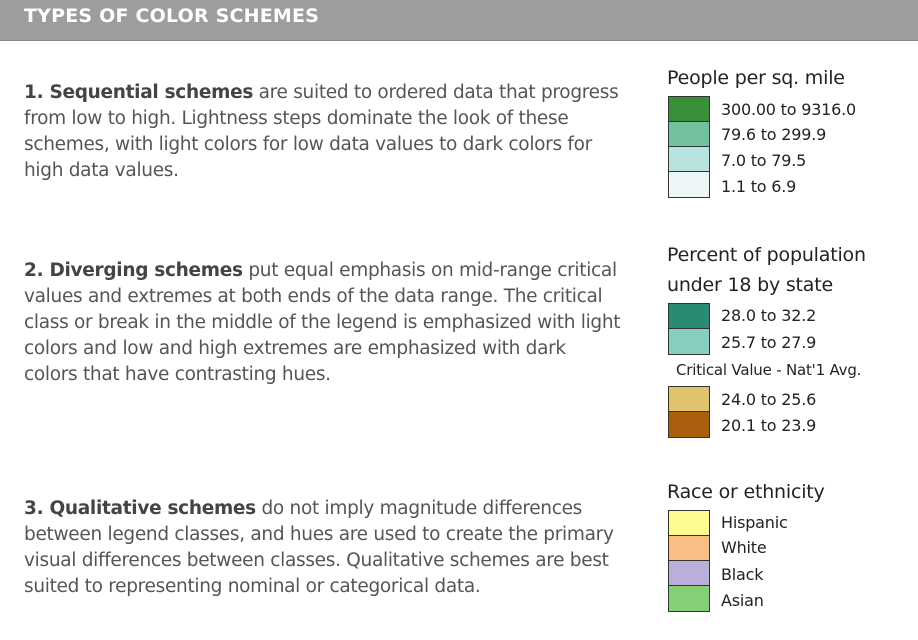  Describe the element at coordinates (742, 574) in the screenshot. I see `legend-label: Black` at that location.